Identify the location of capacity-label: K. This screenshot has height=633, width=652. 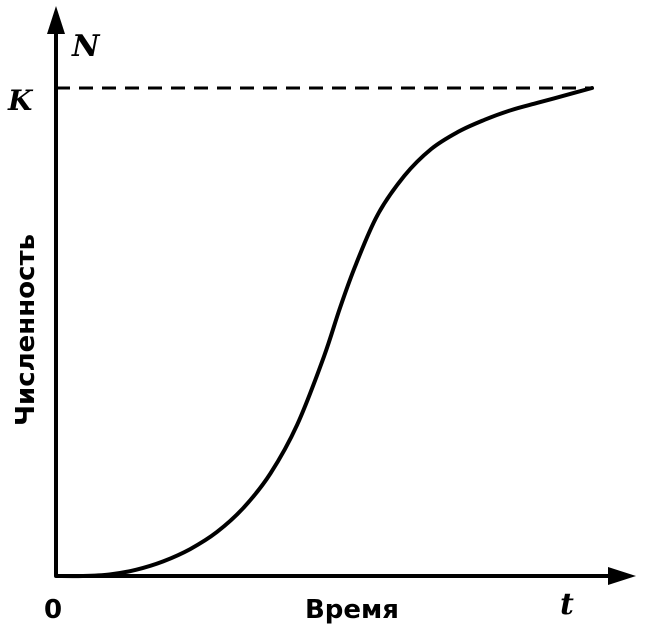
(20, 100).